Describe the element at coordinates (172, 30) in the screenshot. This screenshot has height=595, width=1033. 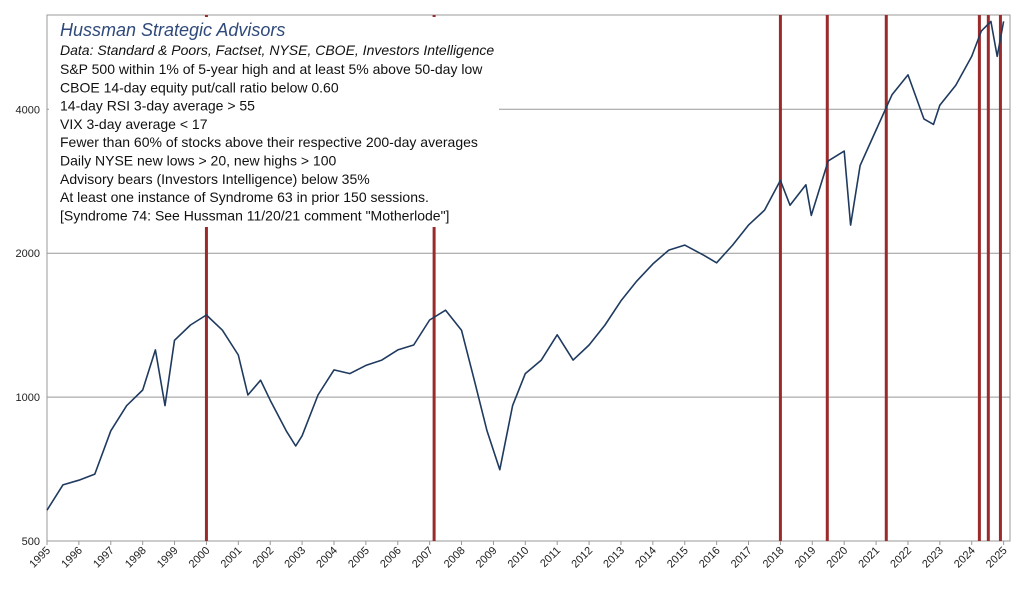
I see `chart-title: Hussman Strategic Advisors` at that location.